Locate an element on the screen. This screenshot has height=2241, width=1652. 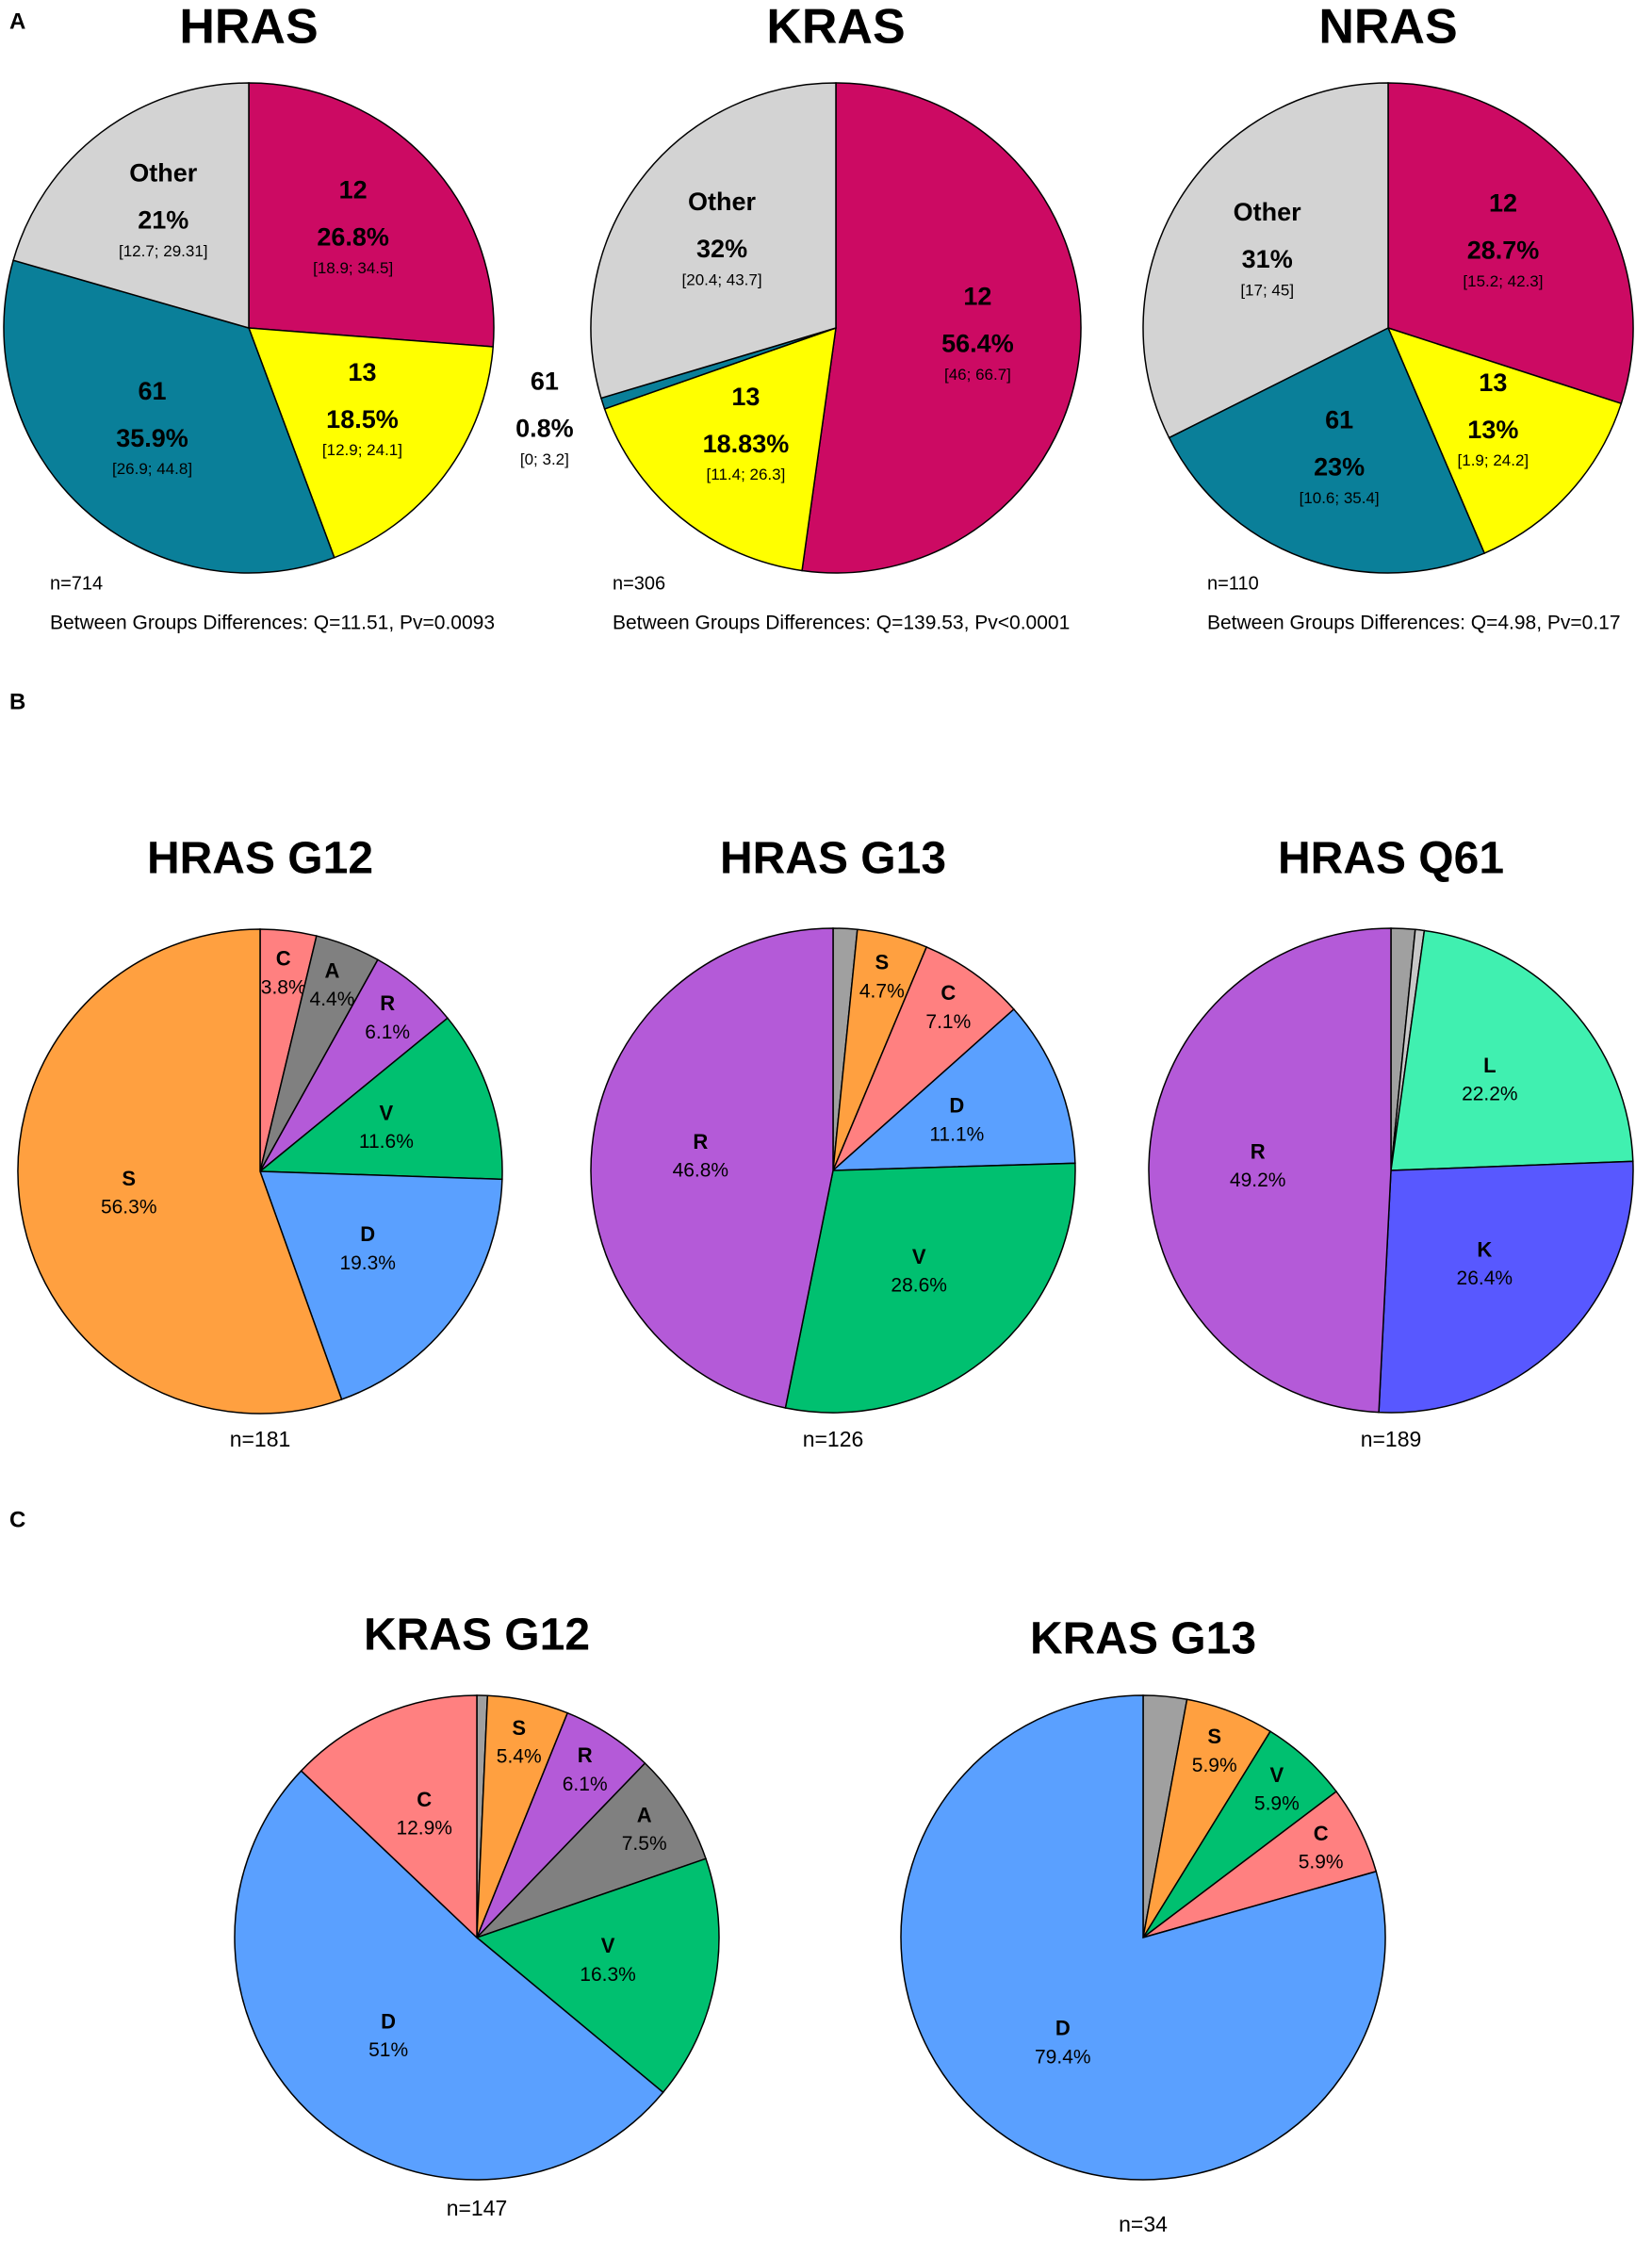
slice-label: L is located at coordinates (1490, 1065).